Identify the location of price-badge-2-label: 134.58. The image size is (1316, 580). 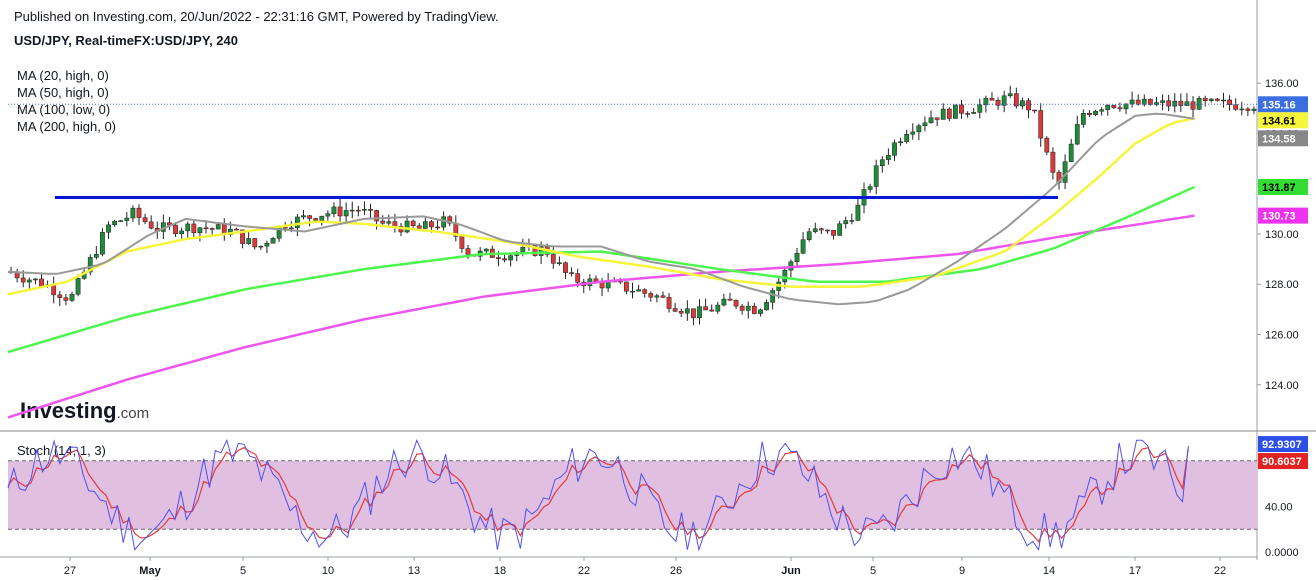
(1279, 139).